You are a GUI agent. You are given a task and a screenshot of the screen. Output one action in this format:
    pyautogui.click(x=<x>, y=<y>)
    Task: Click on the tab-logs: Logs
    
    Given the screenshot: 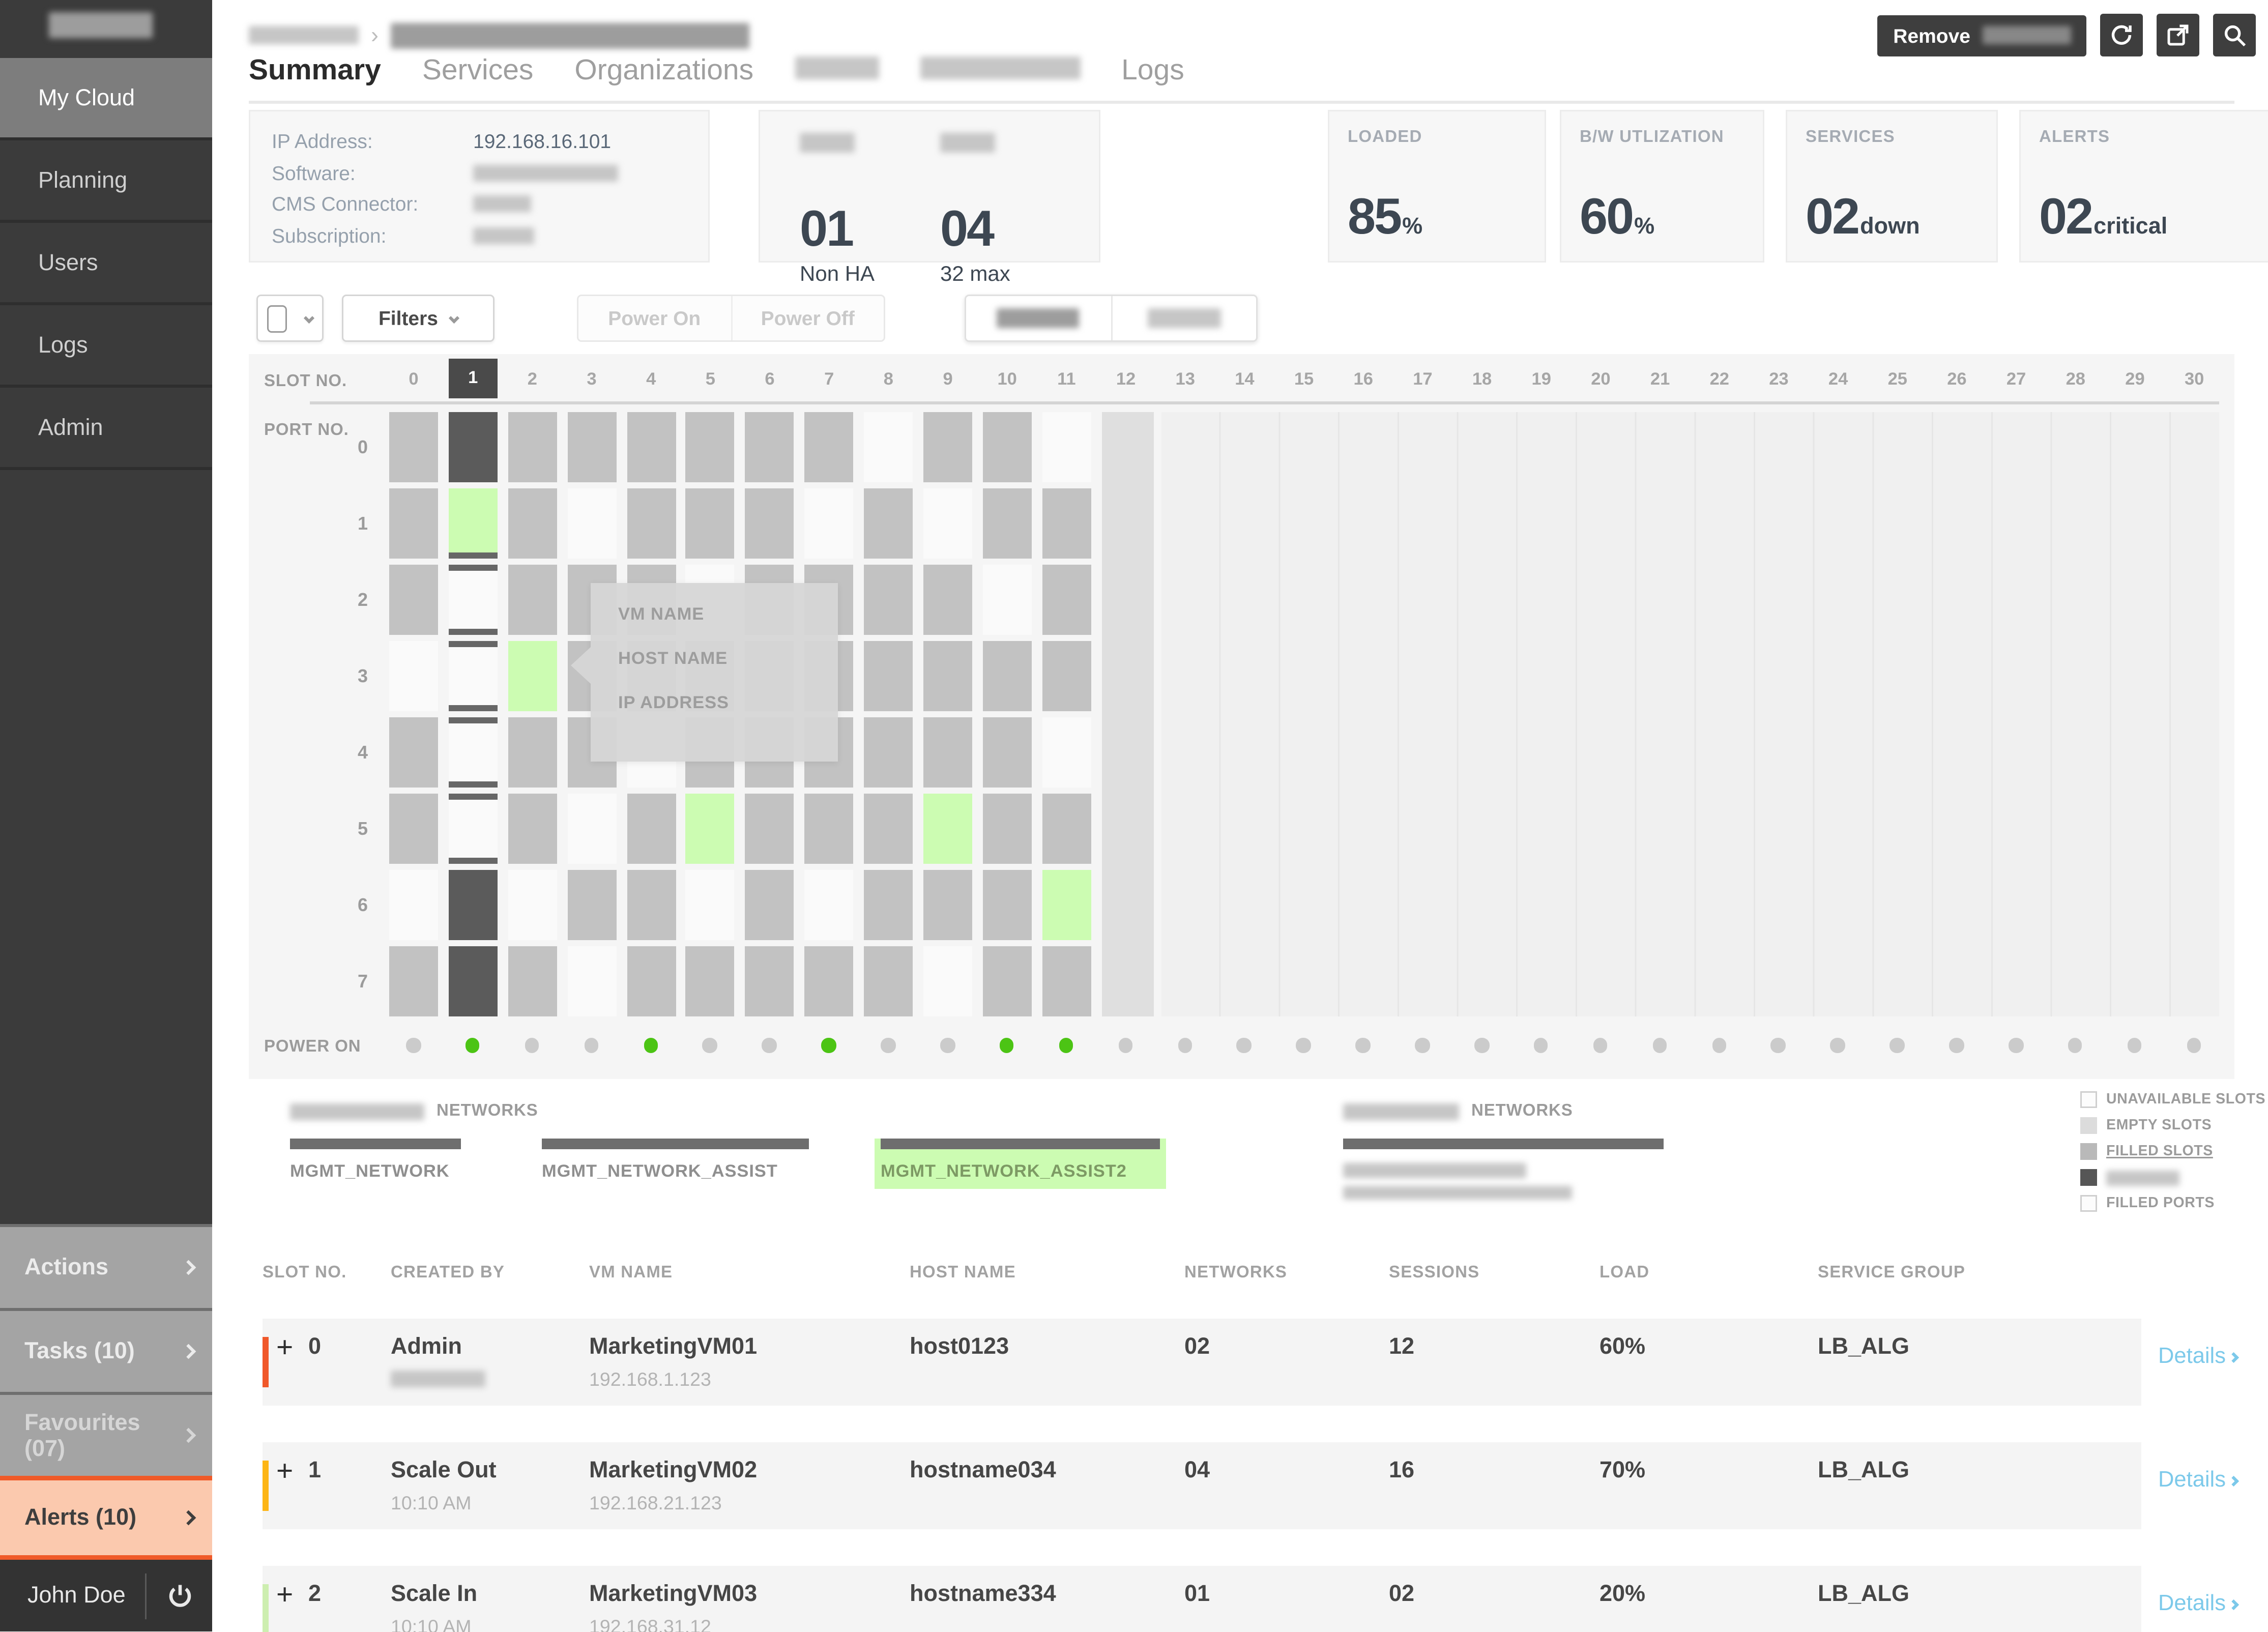 What is the action you would take?
    pyautogui.click(x=1152, y=71)
    